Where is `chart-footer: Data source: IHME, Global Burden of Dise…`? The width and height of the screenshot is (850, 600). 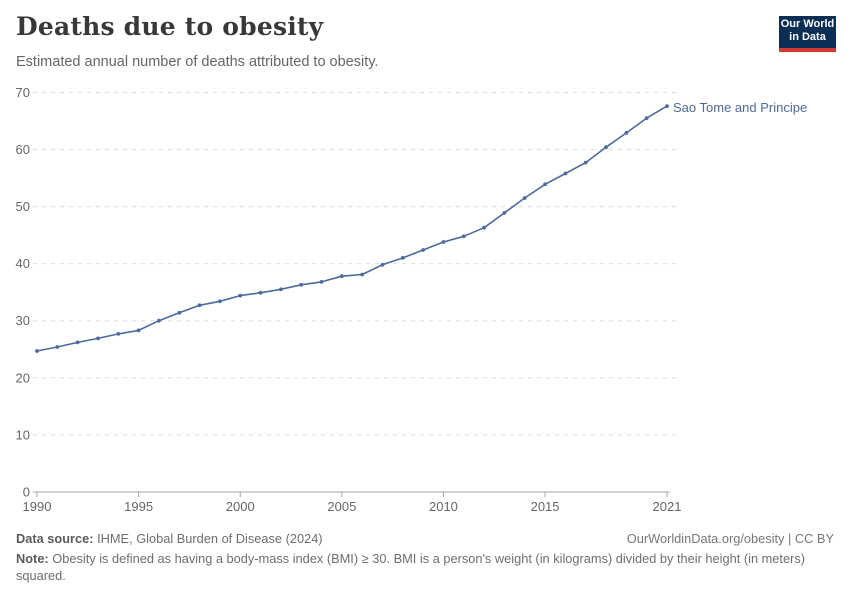 chart-footer: Data source: IHME, Global Burden of Dise… is located at coordinates (425, 557).